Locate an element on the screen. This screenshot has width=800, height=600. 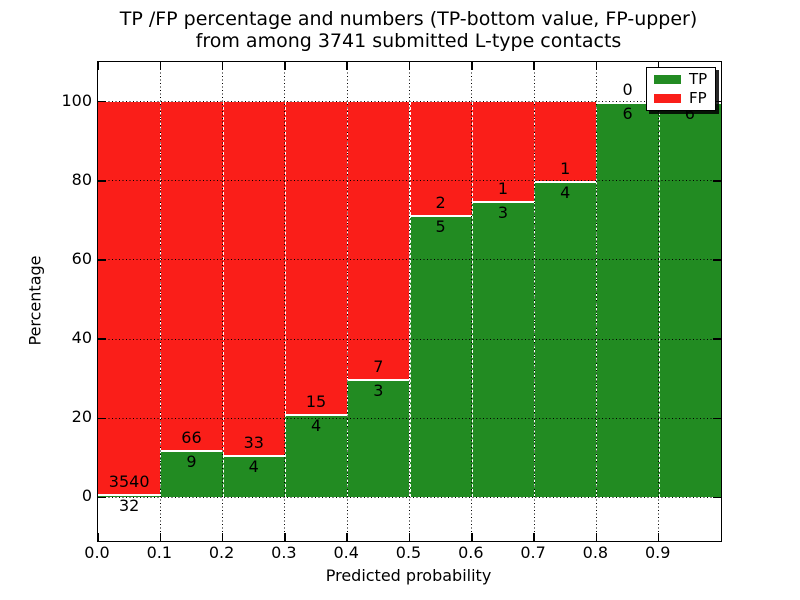
y-tick-label: 60 is located at coordinates (81, 258).